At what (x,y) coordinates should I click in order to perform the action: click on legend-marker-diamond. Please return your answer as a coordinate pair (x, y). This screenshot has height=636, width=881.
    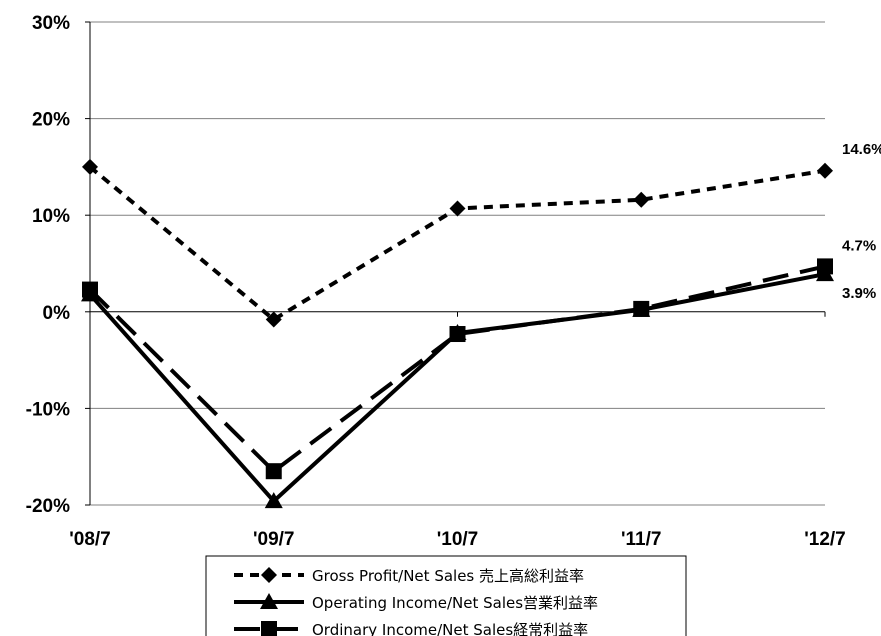
    Looking at the image, I should click on (269, 575).